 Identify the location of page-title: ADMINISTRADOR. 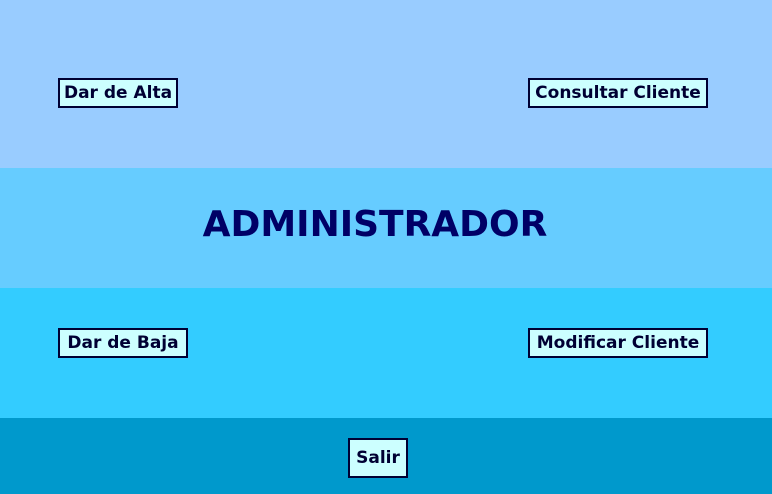
(375, 224).